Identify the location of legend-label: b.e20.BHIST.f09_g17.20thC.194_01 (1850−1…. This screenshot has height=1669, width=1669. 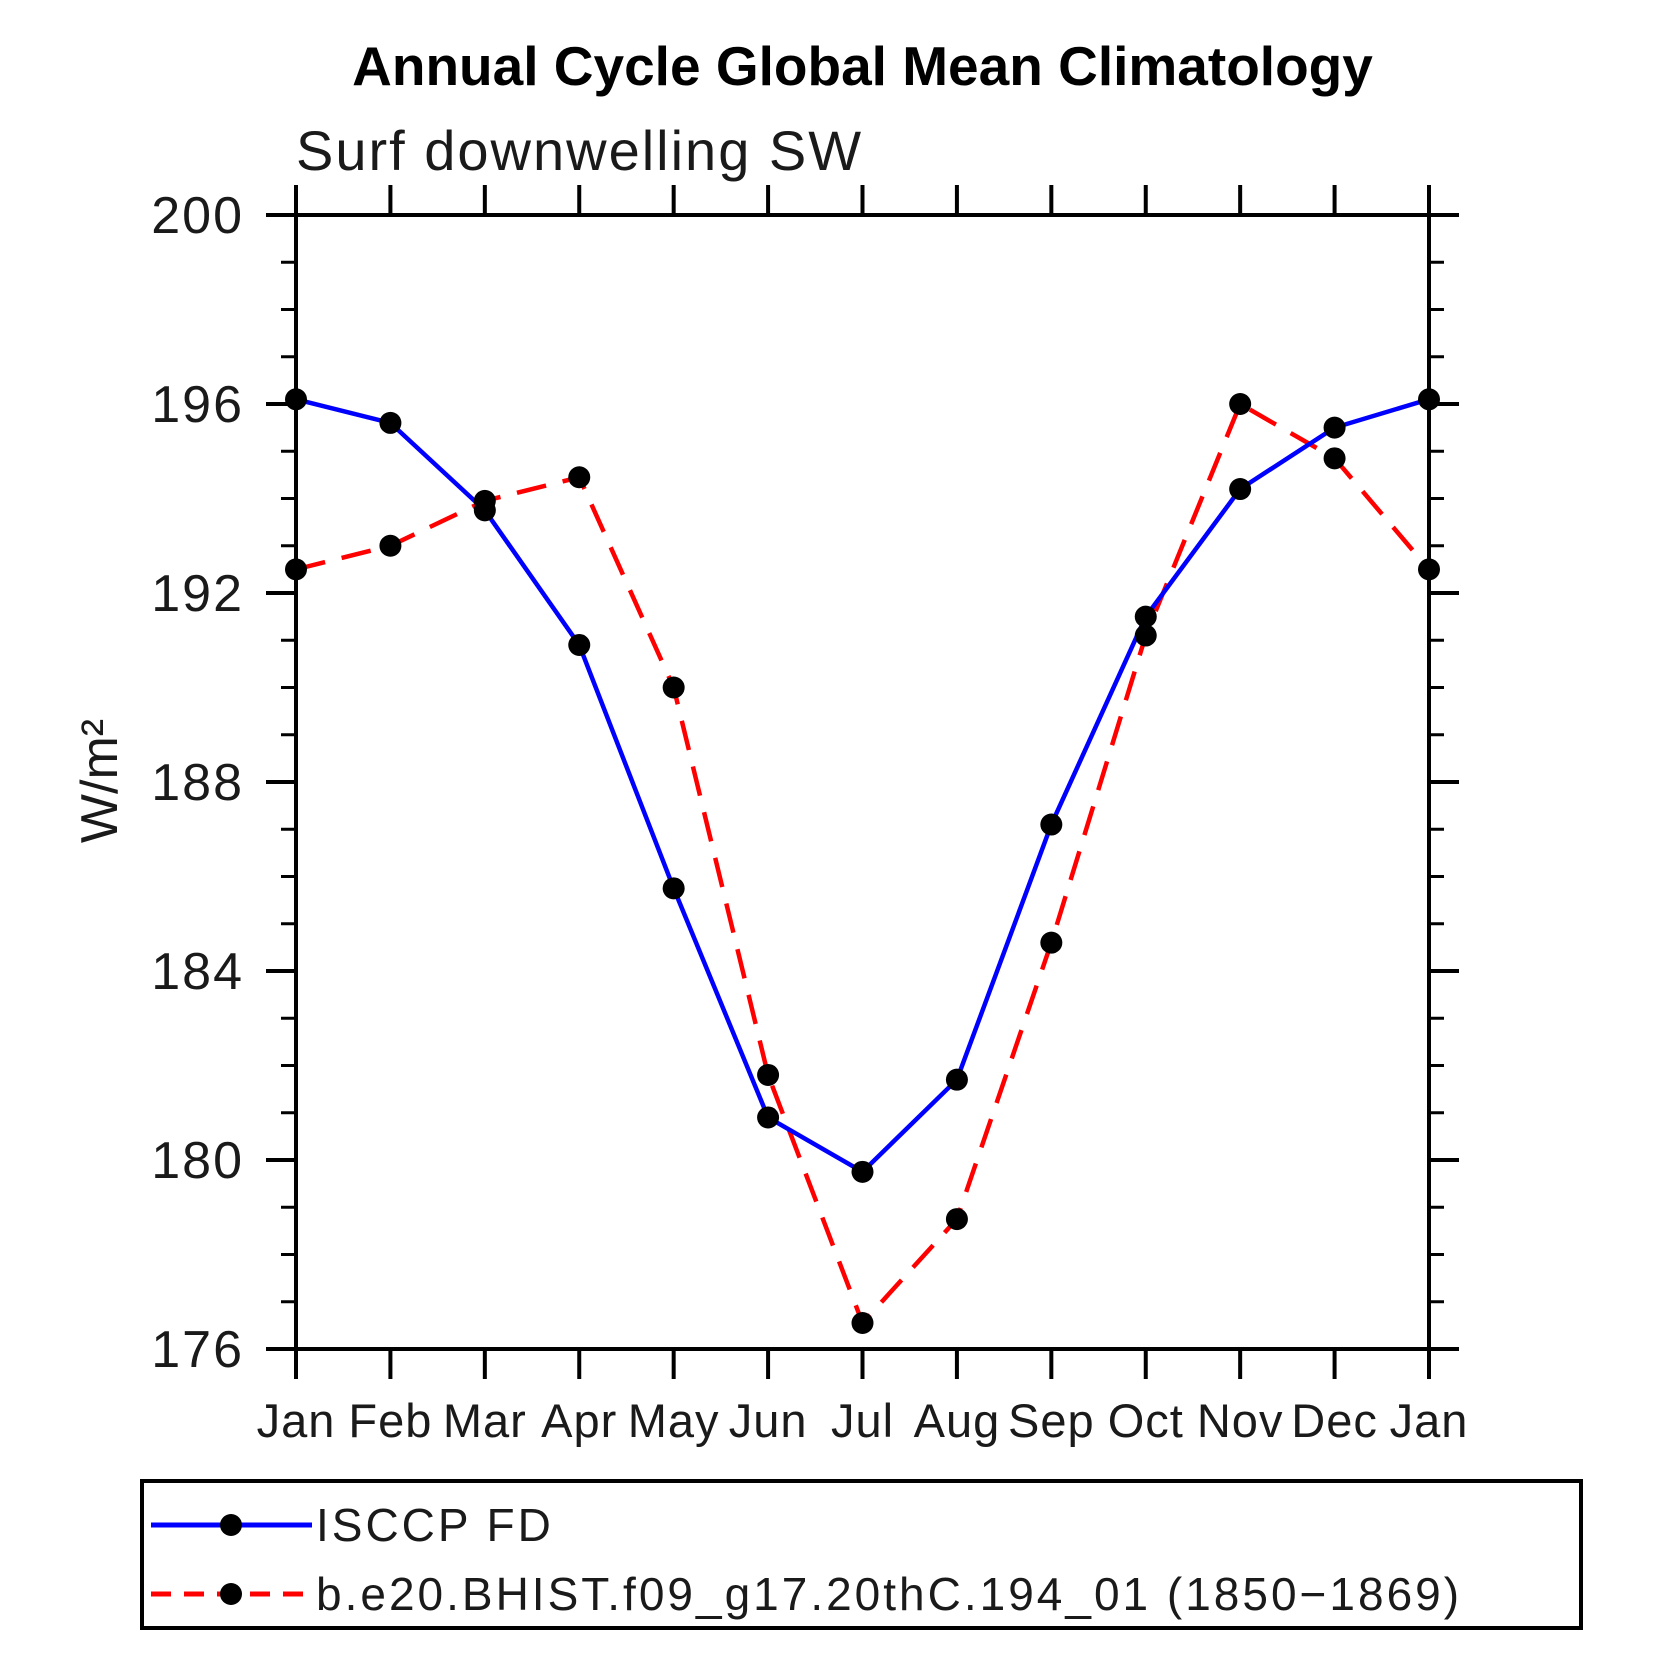
(889, 1594).